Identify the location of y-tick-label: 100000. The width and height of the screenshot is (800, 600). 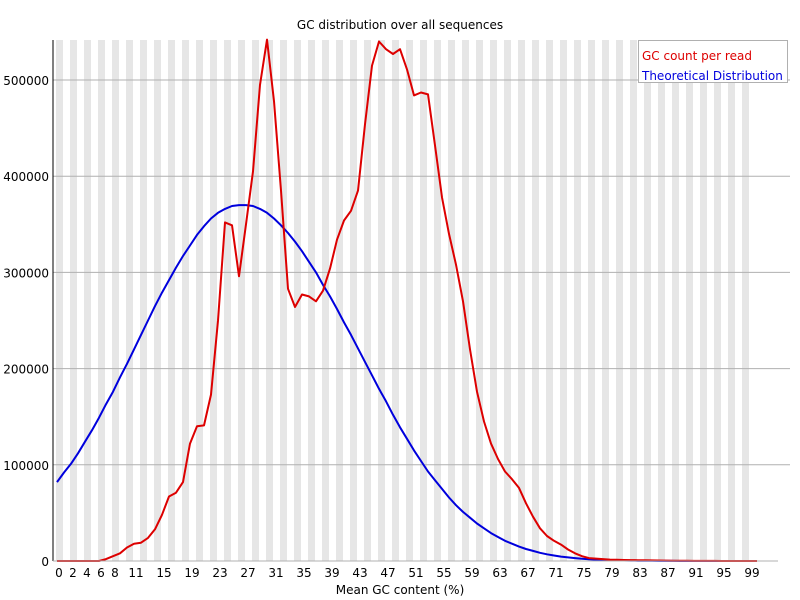
(26, 466).